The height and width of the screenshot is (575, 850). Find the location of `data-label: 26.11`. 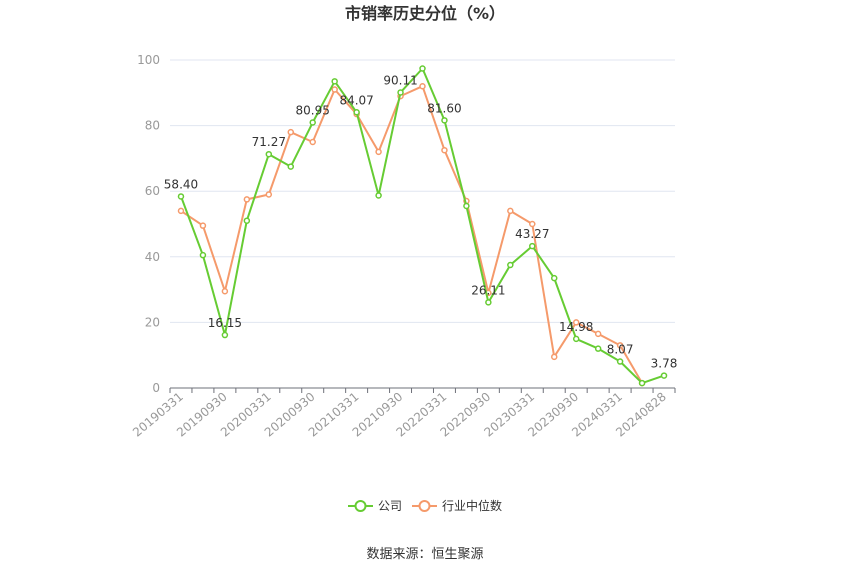

data-label: 26.11 is located at coordinates (488, 290).